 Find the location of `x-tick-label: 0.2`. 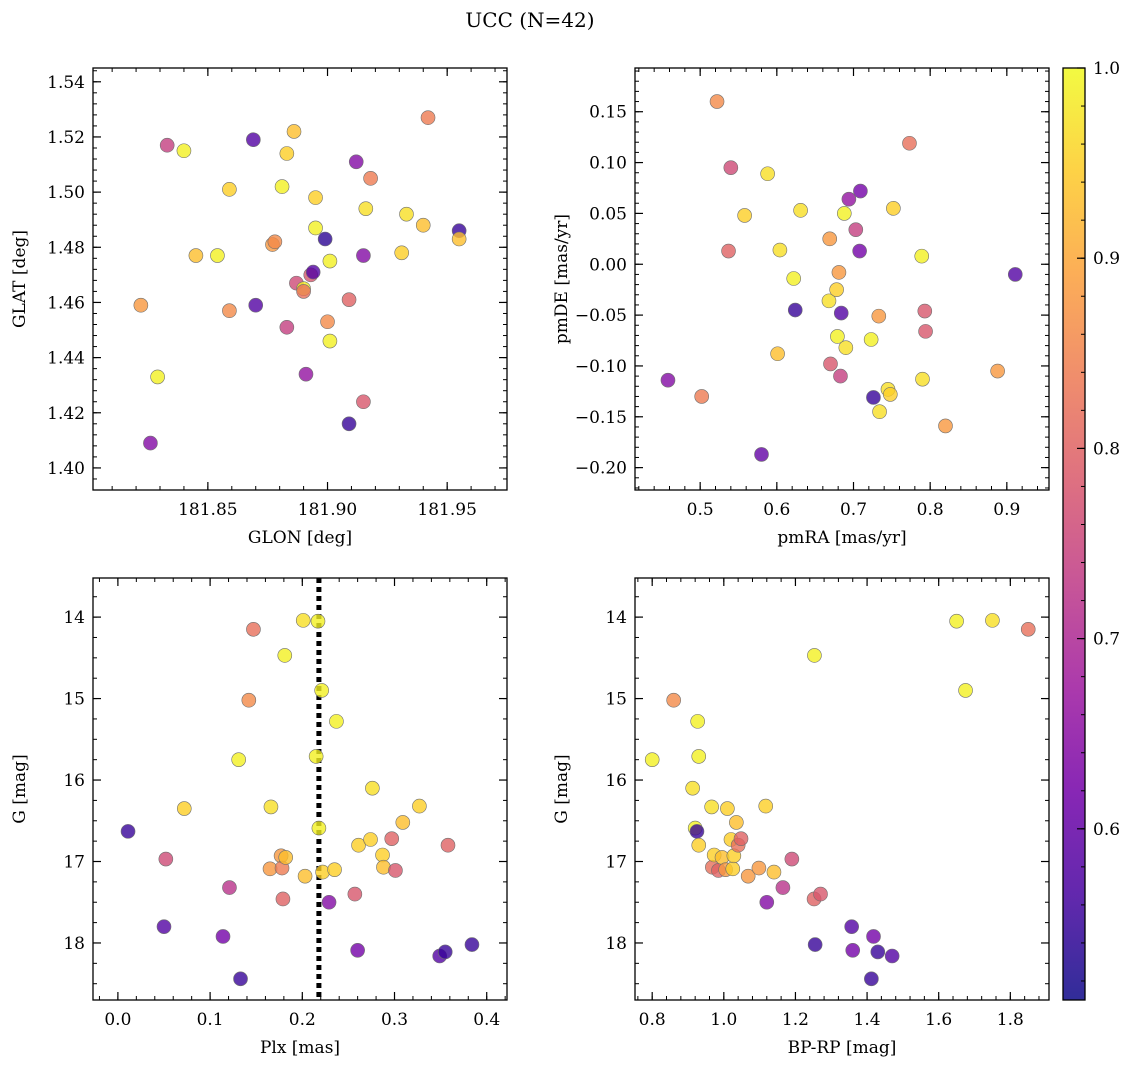

x-tick-label: 0.2 is located at coordinates (302, 1020).